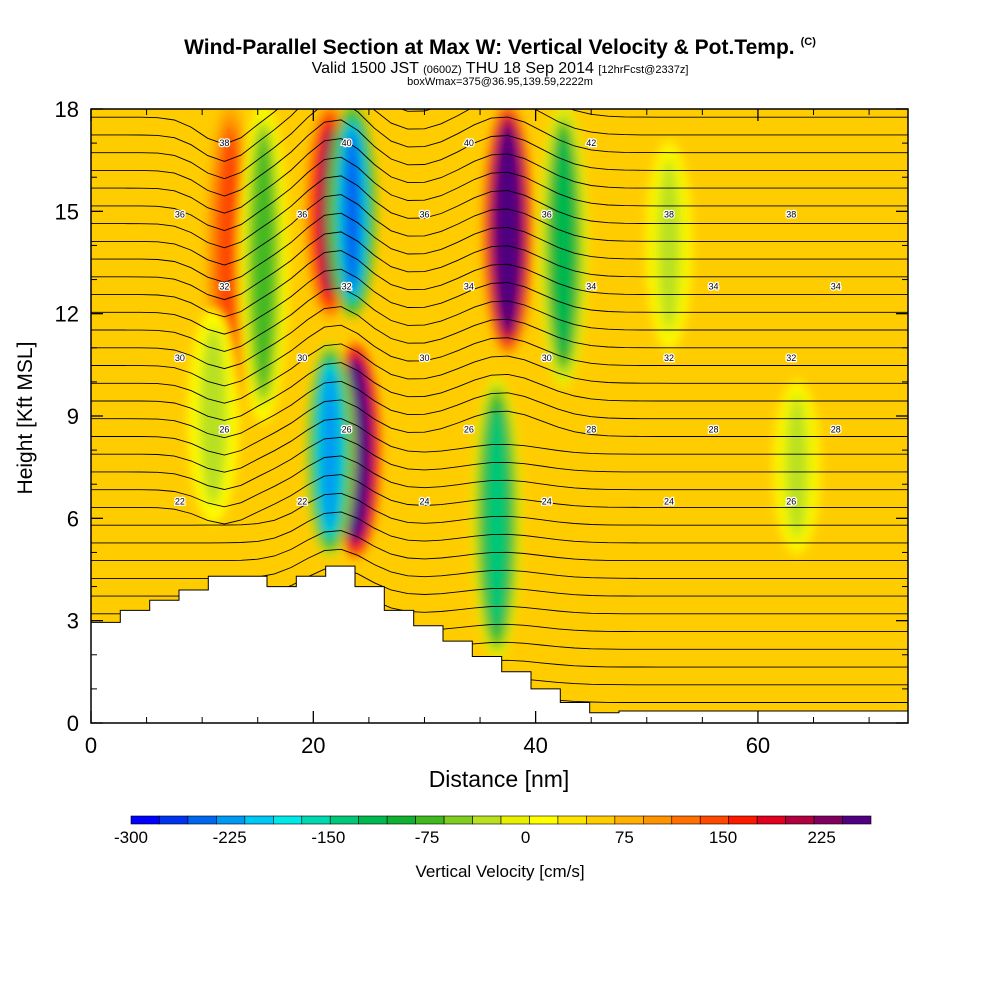  Describe the element at coordinates (525, 837) in the screenshot. I see `colorbar-tick-label: 0` at that location.